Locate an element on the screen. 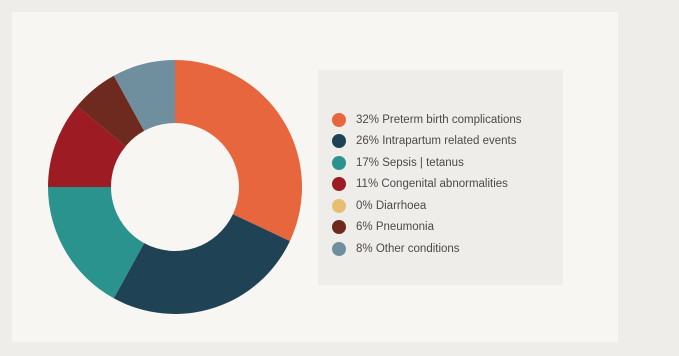  legend-item: 8% Other conditions is located at coordinates (447, 249).